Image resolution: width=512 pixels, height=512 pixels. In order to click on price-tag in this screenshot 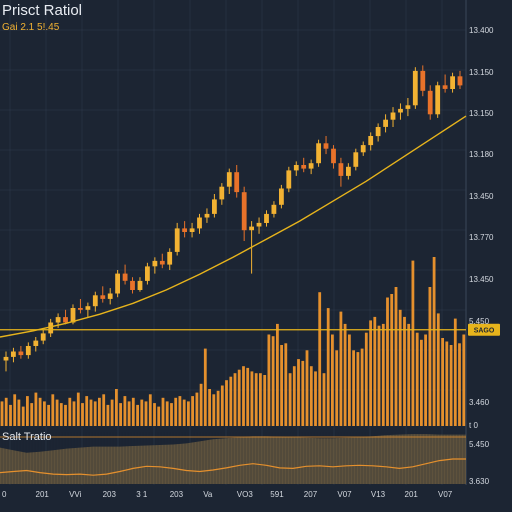, I will do `click(484, 329)`.